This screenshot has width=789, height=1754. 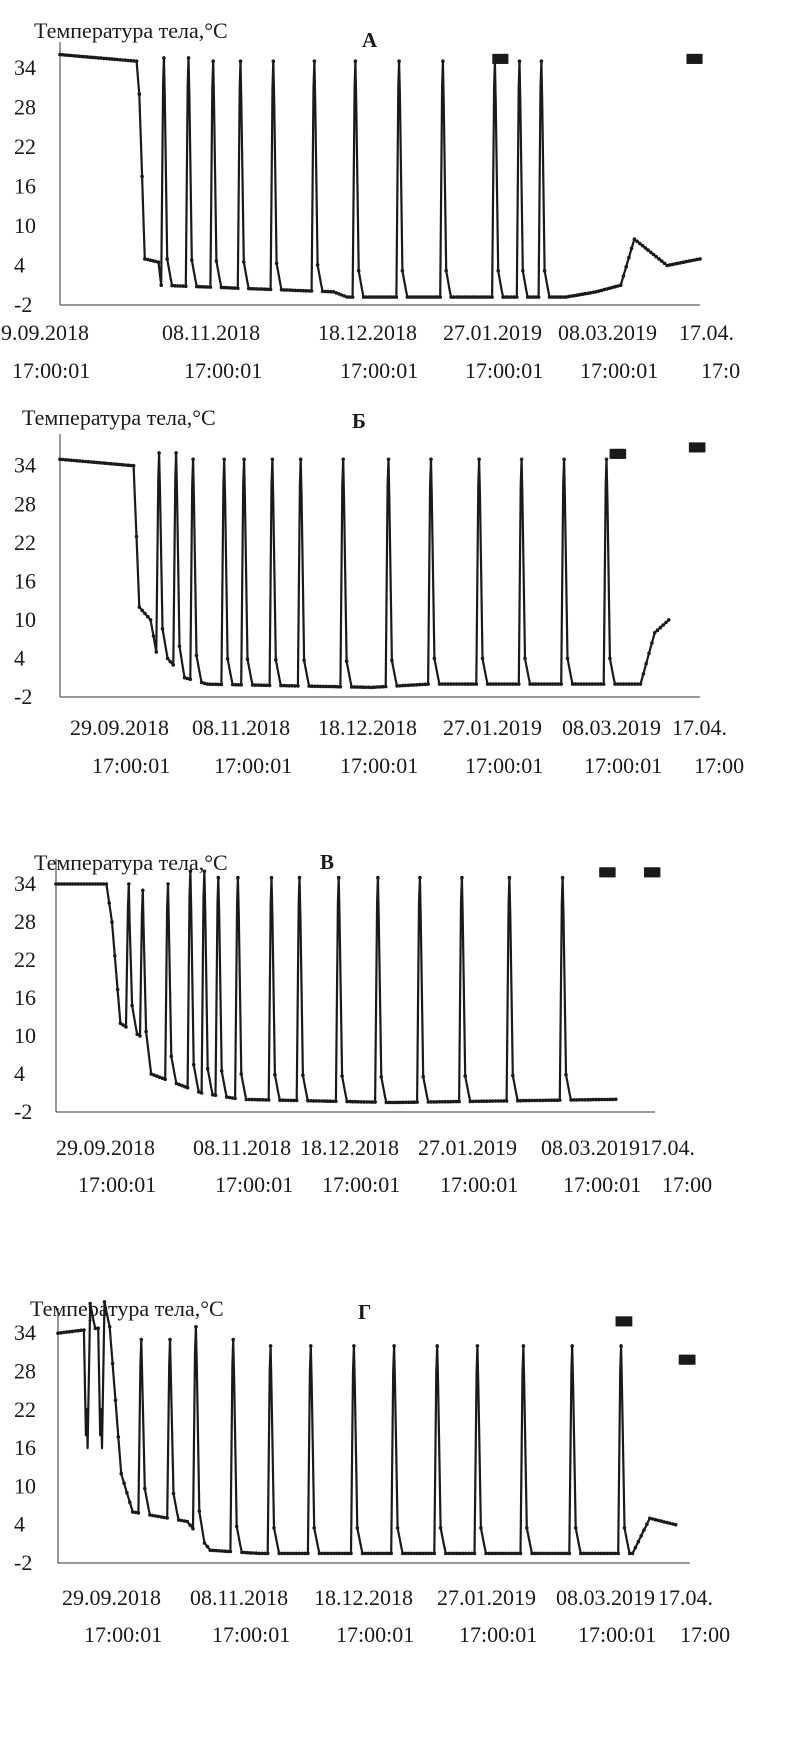 I want to click on y-axis-label: Температура тела,°С, so click(x=119, y=417).